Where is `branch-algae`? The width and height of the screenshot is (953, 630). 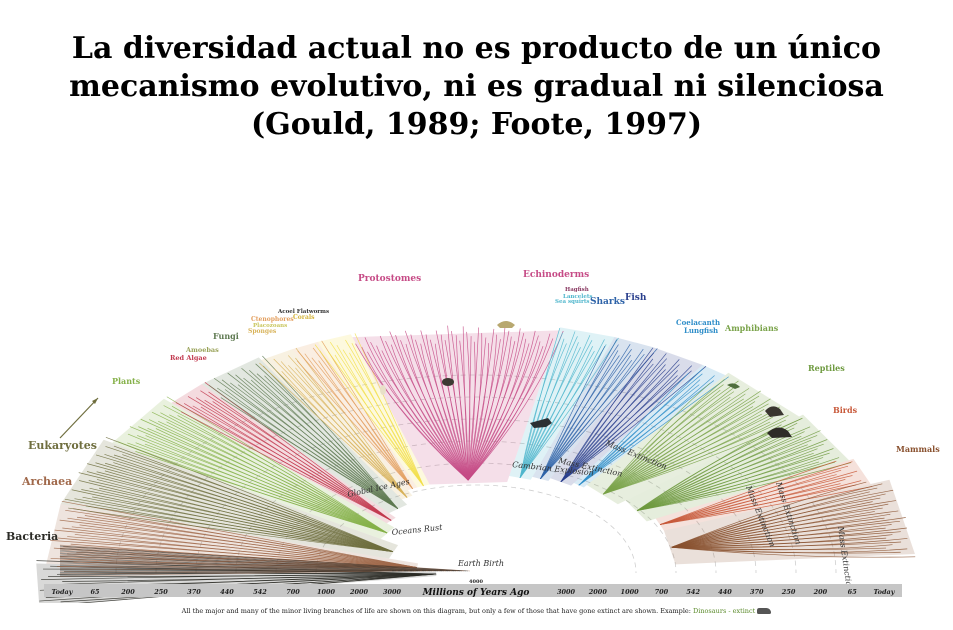
branch-algae is located at coordinates (287, 462).